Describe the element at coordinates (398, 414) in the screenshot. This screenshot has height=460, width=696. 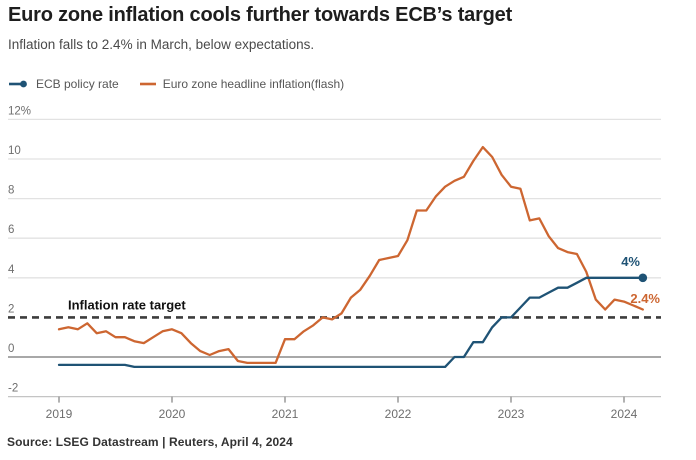
I see `x-axis-tick-label: 2022` at that location.